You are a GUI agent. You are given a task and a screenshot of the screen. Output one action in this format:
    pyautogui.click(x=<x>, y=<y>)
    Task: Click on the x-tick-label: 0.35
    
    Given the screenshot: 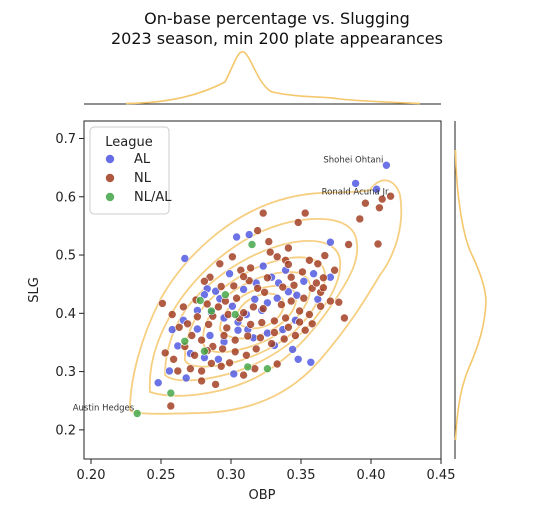 What is the action you would take?
    pyautogui.click(x=301, y=475)
    